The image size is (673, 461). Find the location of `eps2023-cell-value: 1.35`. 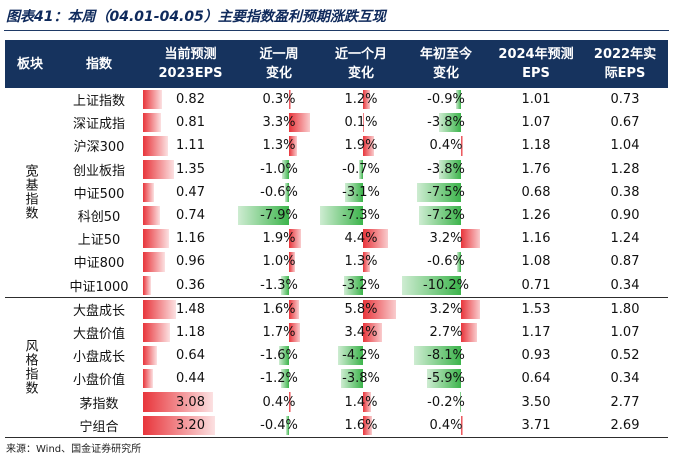

eps2023-cell-value: 1.35 is located at coordinates (190, 169).